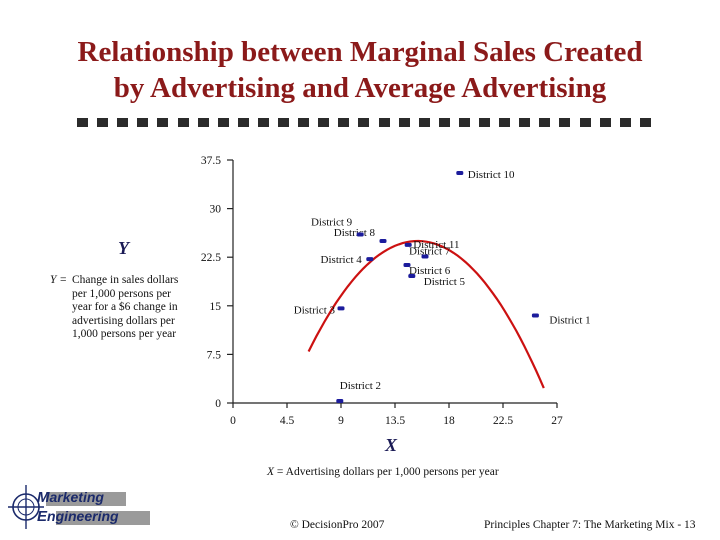 This screenshot has height=540, width=720. What do you see at coordinates (70, 497) in the screenshot?
I see `logo-word-marketing: Marketing` at bounding box center [70, 497].